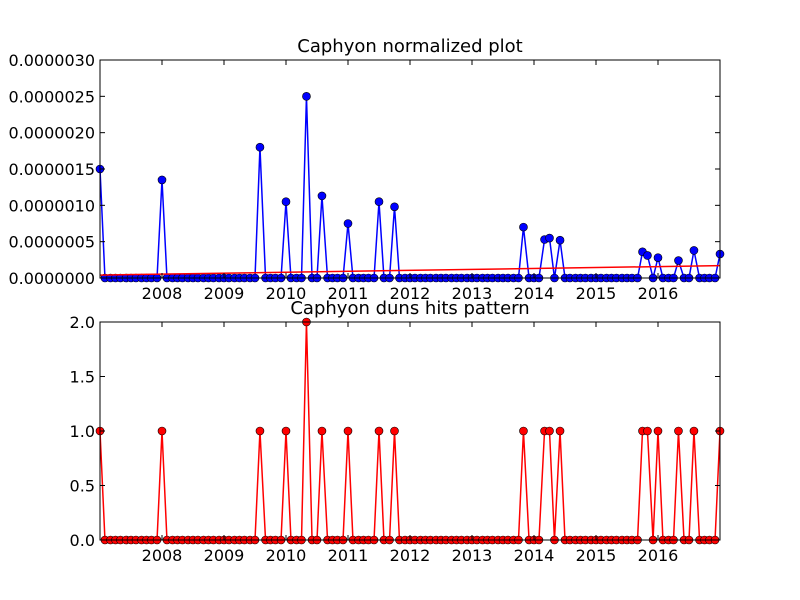 This screenshot has height=600, width=800. Describe the element at coordinates (82, 486) in the screenshot. I see `hits-y-tick-label: 0.5` at that location.